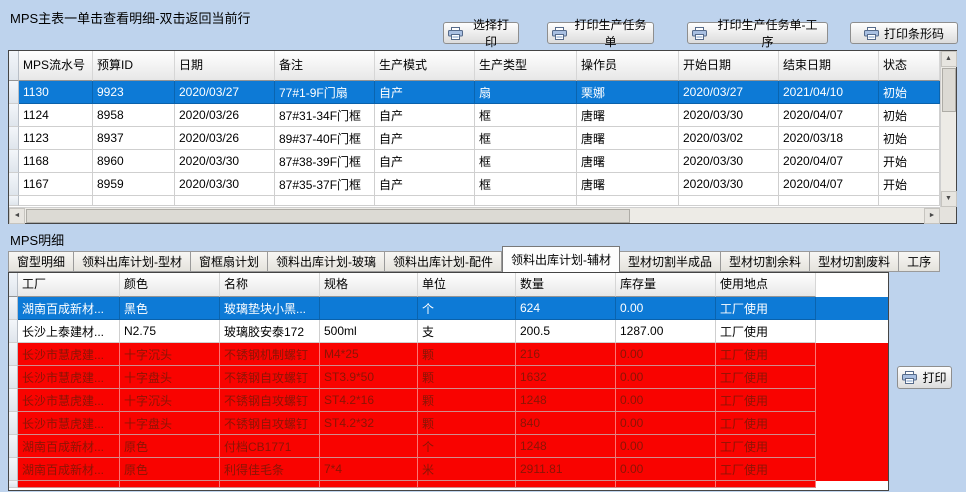 This screenshot has width=966, height=492. Describe the element at coordinates (948, 129) in the screenshot. I see `main-grid-vertical-scrollbar: ▲ ▼` at that location.